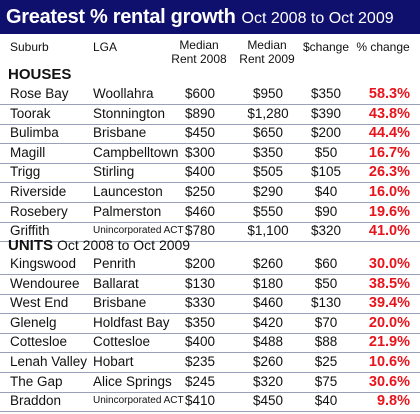  What do you see at coordinates (200, 211) in the screenshot?
I see `rent-2008-cell: $460` at bounding box center [200, 211].